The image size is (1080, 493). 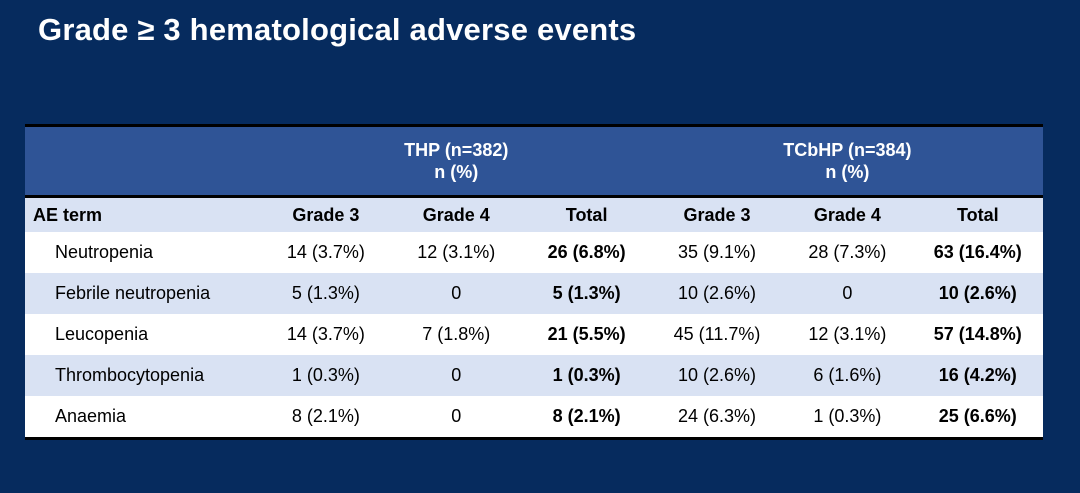 I want to click on cell-thp-grade3: 5 (1.3%), so click(x=326, y=293).